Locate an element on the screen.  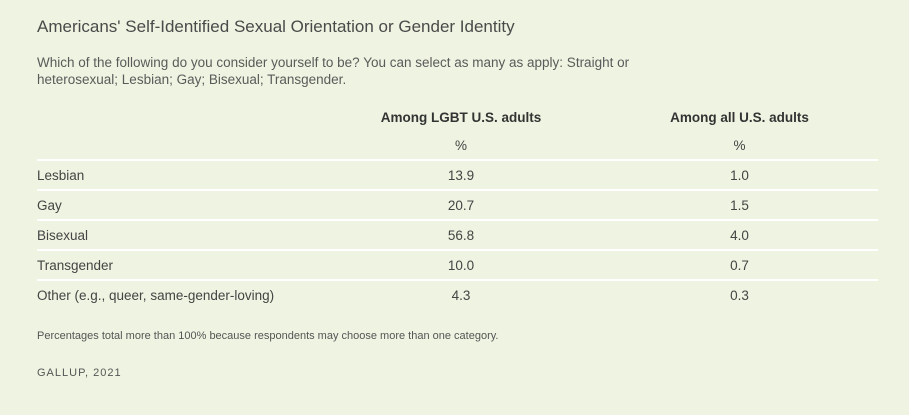
value-lgbt-adults: 20.7 is located at coordinates (461, 205).